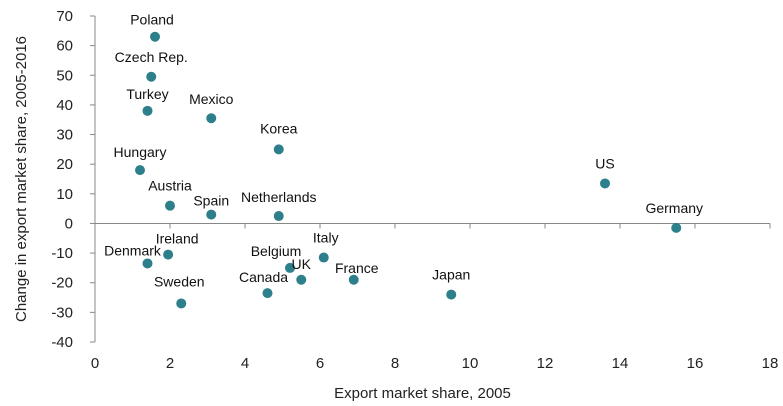 The image size is (783, 406). What do you see at coordinates (155, 36) in the screenshot?
I see `data-point-poland` at bounding box center [155, 36].